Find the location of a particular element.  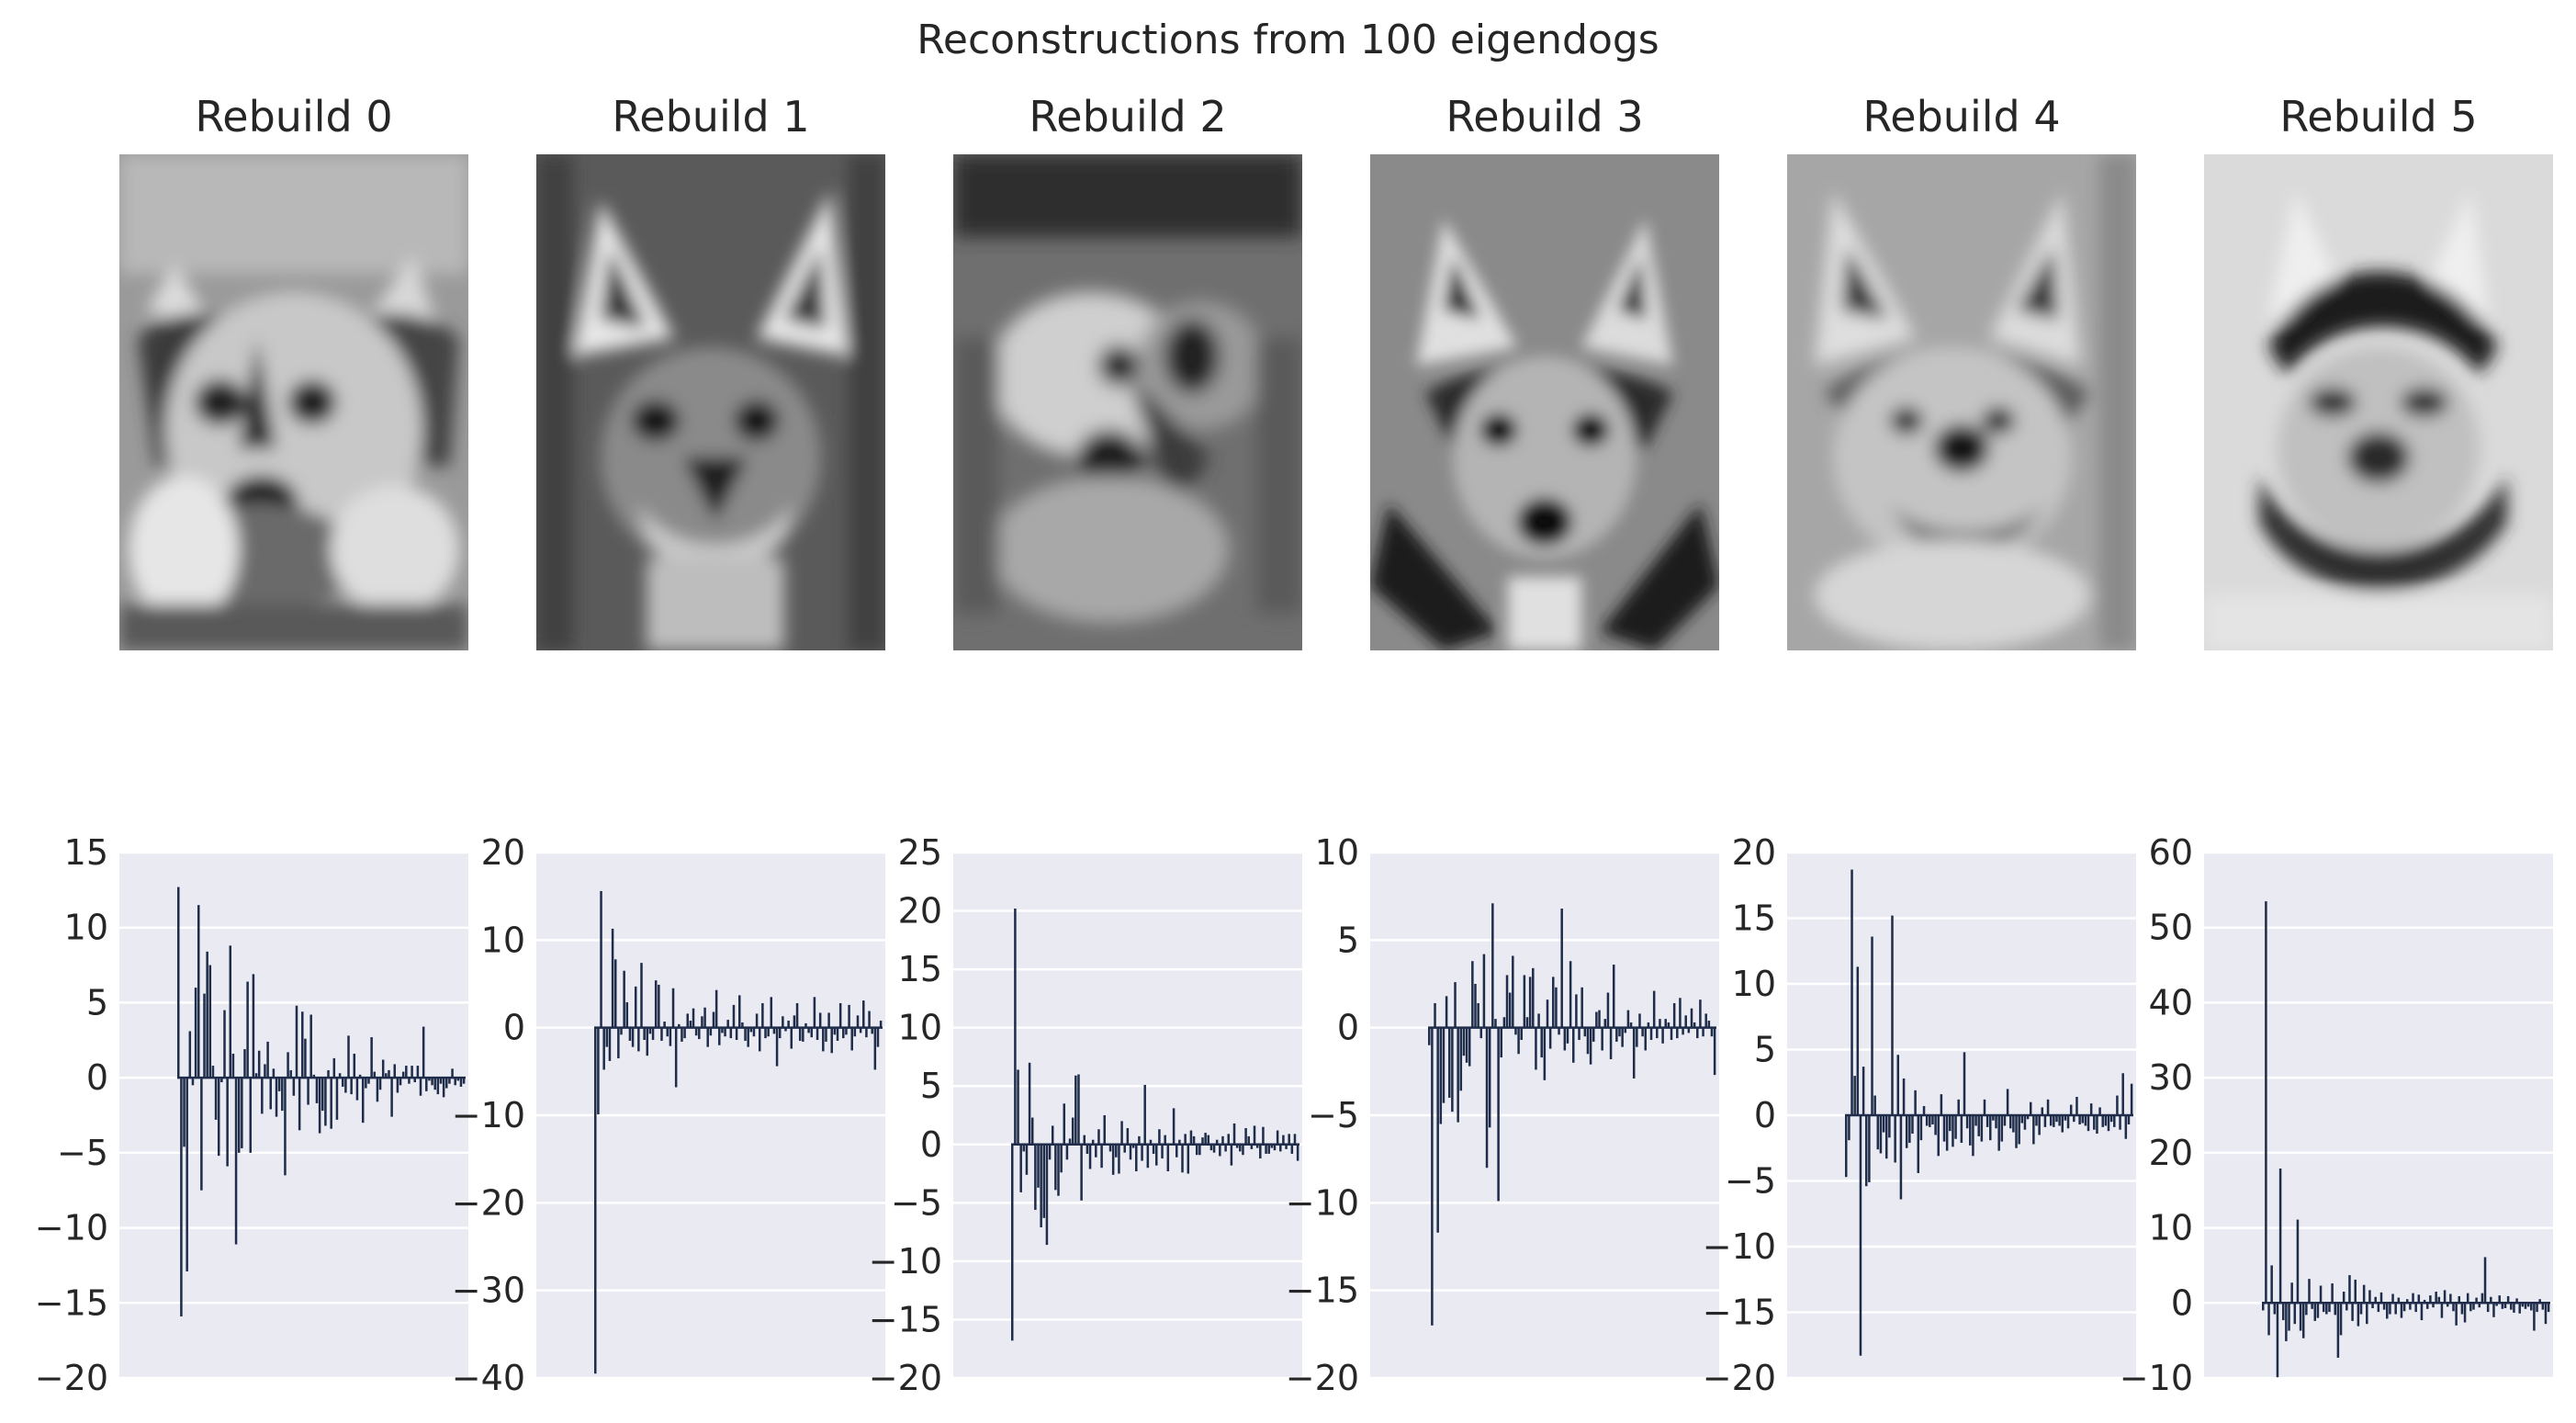

chart-1-ytick-label: 0 is located at coordinates (514, 1028).